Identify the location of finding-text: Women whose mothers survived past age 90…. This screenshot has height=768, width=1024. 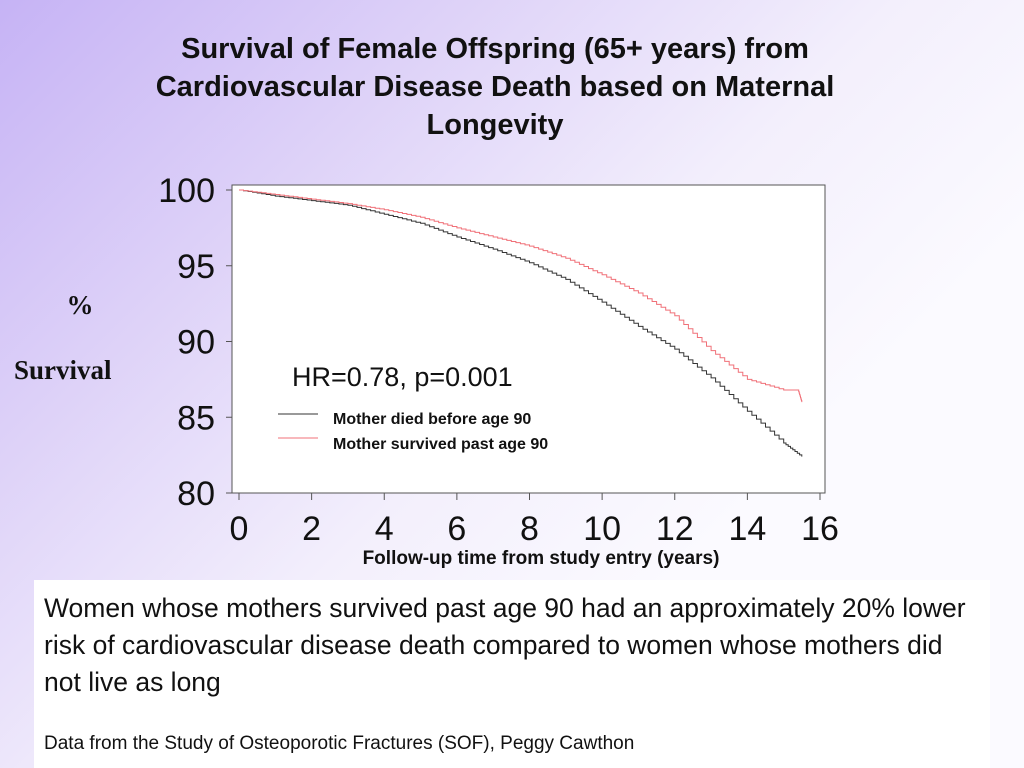
(505, 645).